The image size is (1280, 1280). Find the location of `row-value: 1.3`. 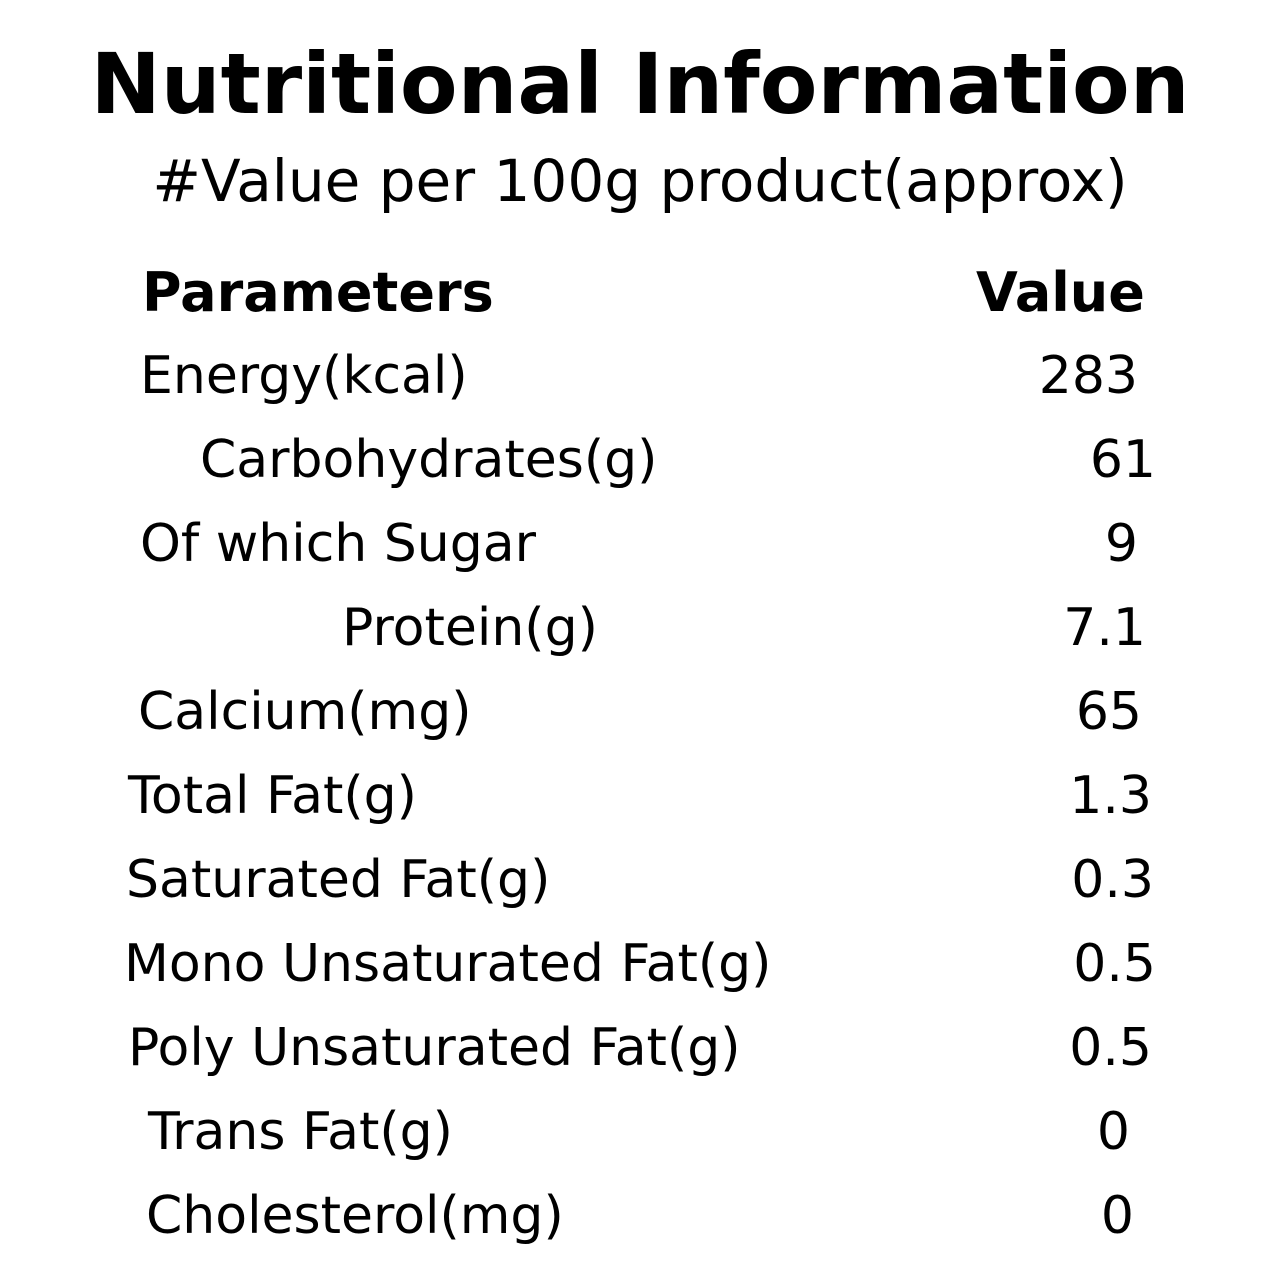

row-value: 1.3 is located at coordinates (1110, 796).